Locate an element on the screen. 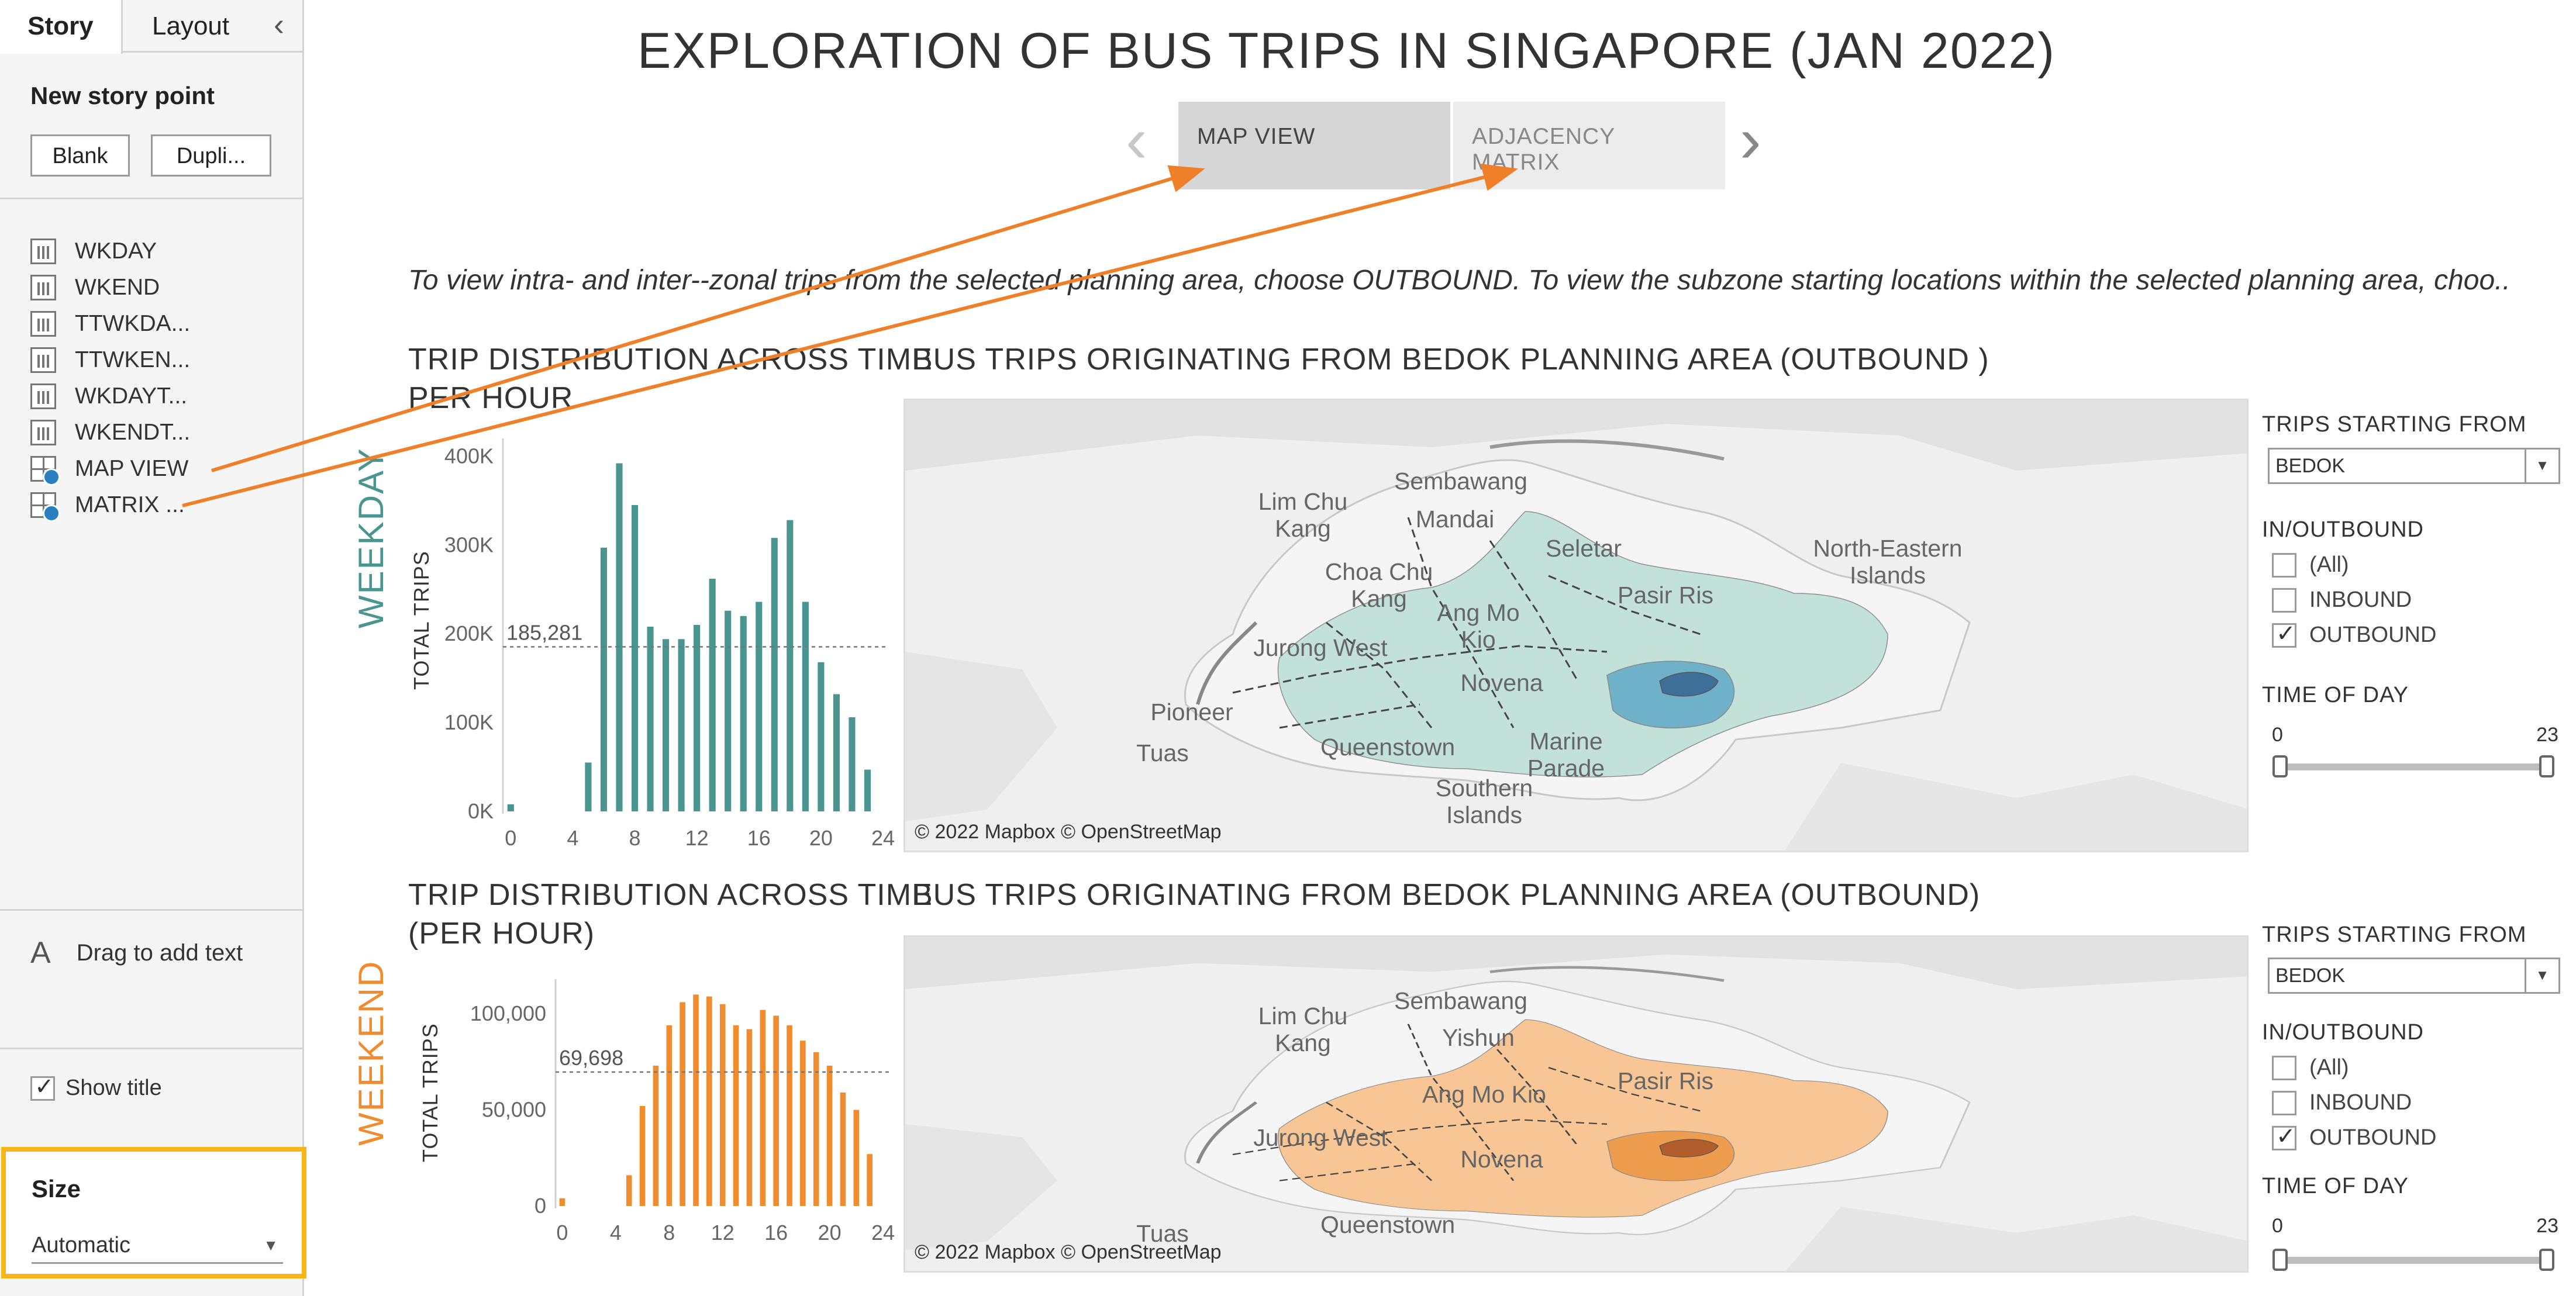  map-place-label: Queenstown is located at coordinates (1388, 1224).